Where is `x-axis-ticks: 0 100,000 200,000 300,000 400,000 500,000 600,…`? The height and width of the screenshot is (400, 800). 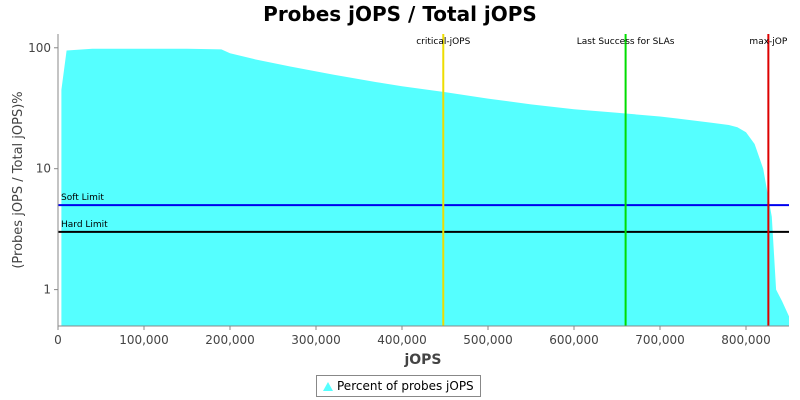 x-axis-ticks: 0 100,000 200,000 300,000 400,000 500,000 600,… is located at coordinates (412, 336).